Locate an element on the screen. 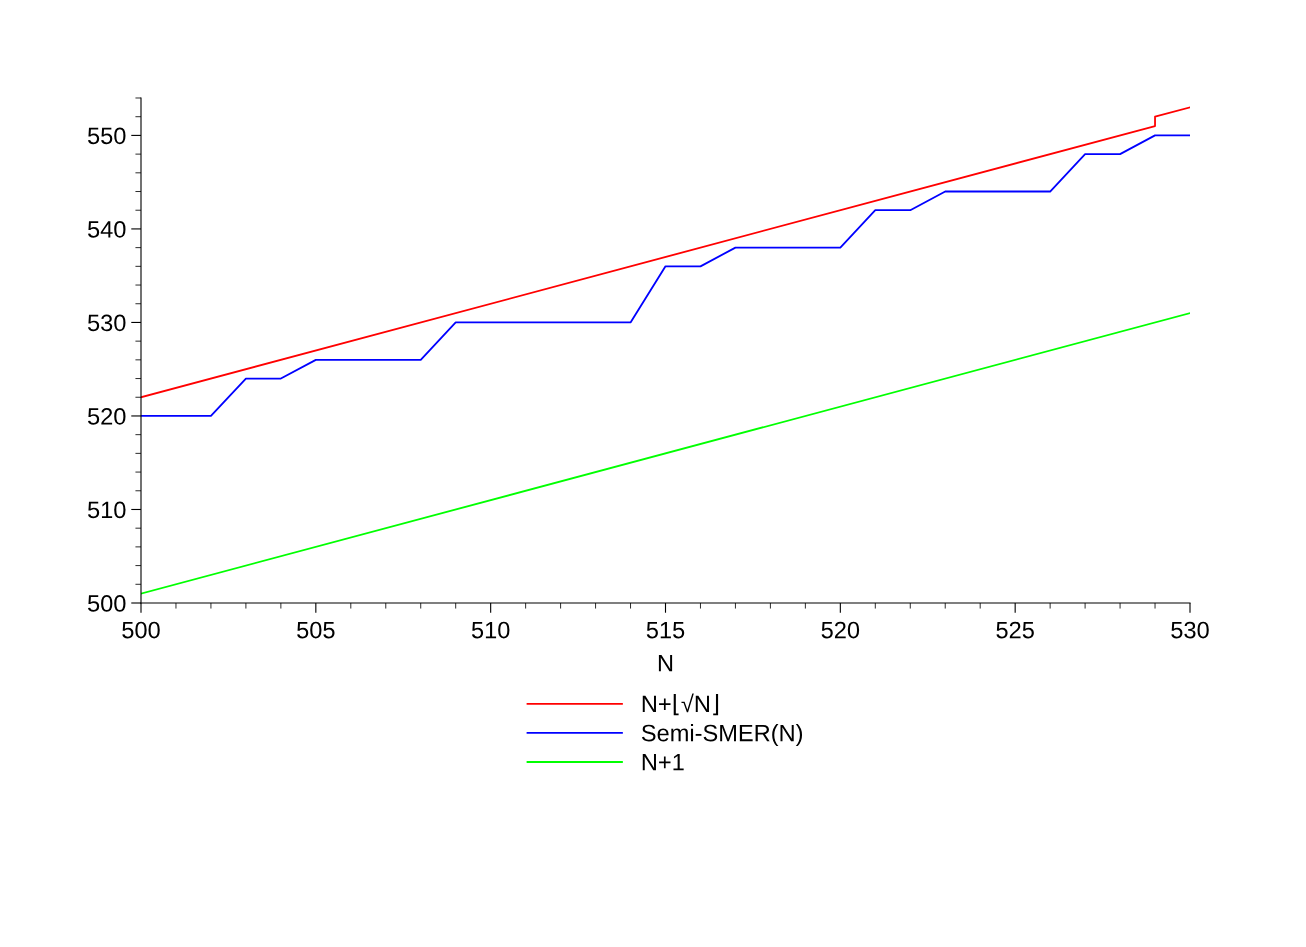 This screenshot has height=947, width=1306. x-tick-label: 505 is located at coordinates (316, 630).